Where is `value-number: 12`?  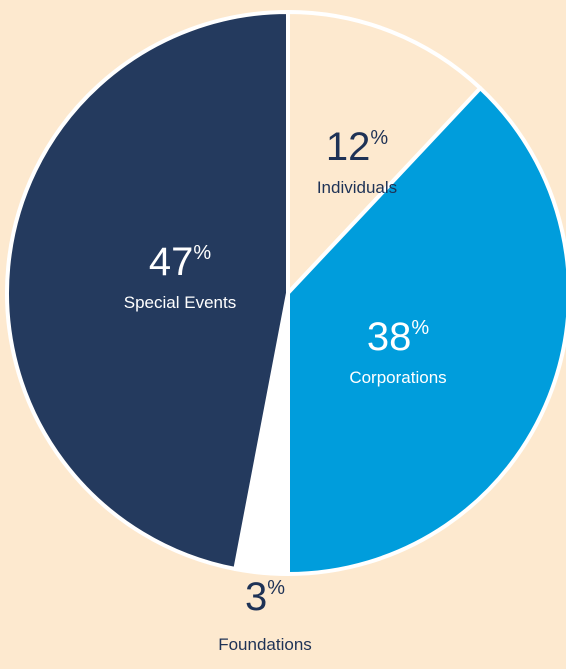 value-number: 12 is located at coordinates (348, 147).